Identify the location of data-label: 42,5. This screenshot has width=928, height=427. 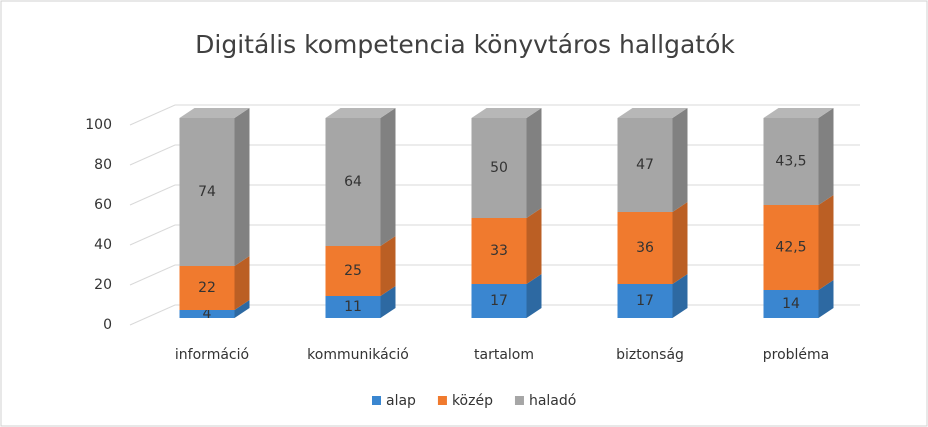
(790, 248).